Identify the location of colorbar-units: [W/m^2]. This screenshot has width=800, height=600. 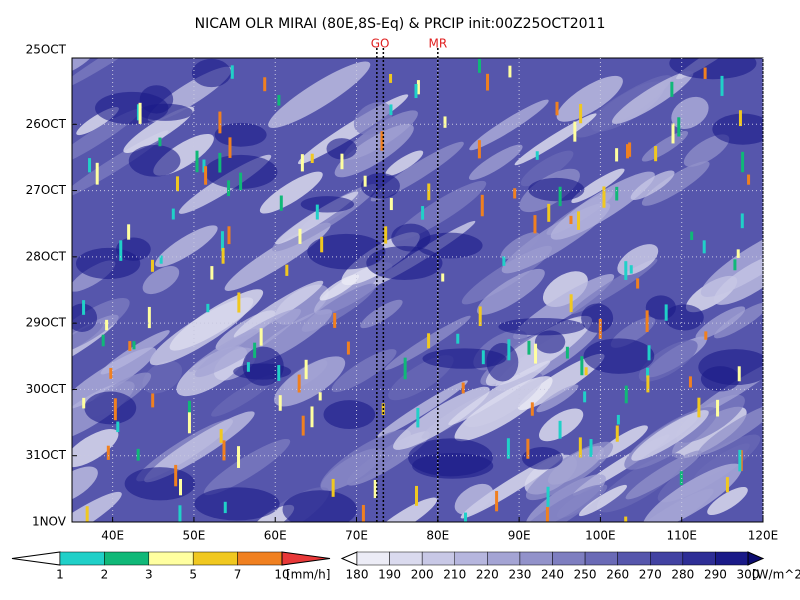
(776, 575).